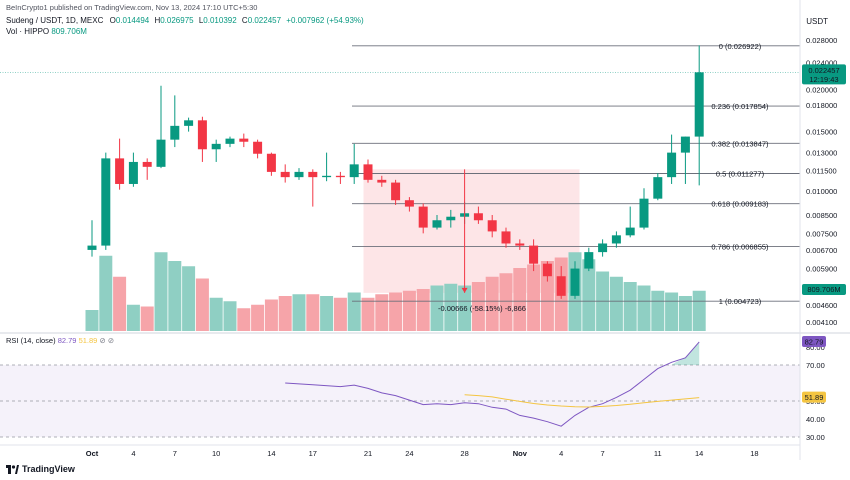 Image resolution: width=850 pixels, height=480 pixels. I want to click on symbol-title: Sudeng / USDT, 1D, MEXC, so click(55, 20).